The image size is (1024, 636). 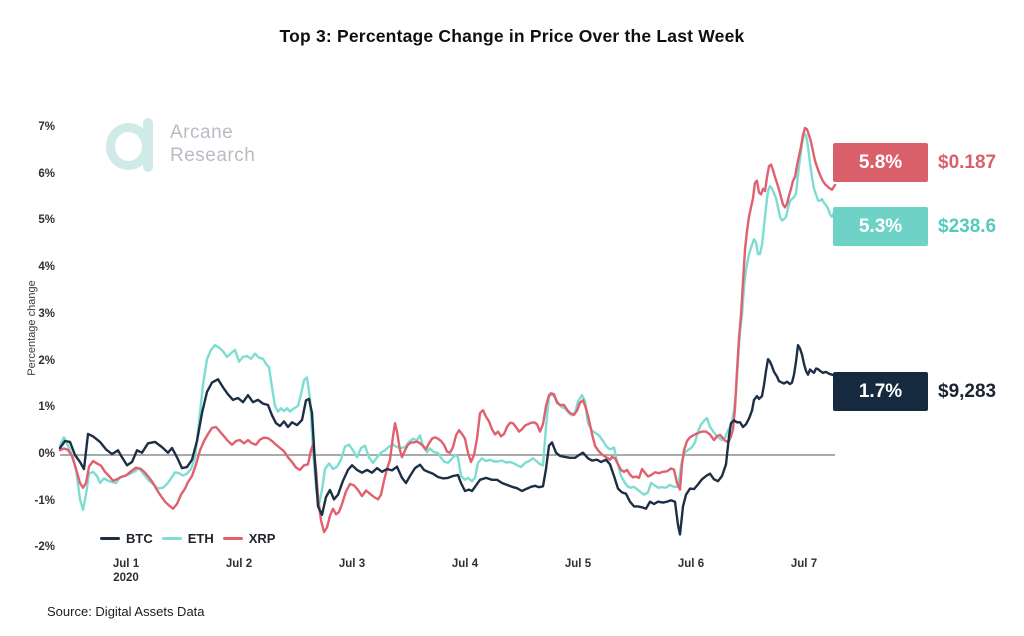 What do you see at coordinates (880, 226) in the screenshot?
I see `eth-pct-badge: 5.3%` at bounding box center [880, 226].